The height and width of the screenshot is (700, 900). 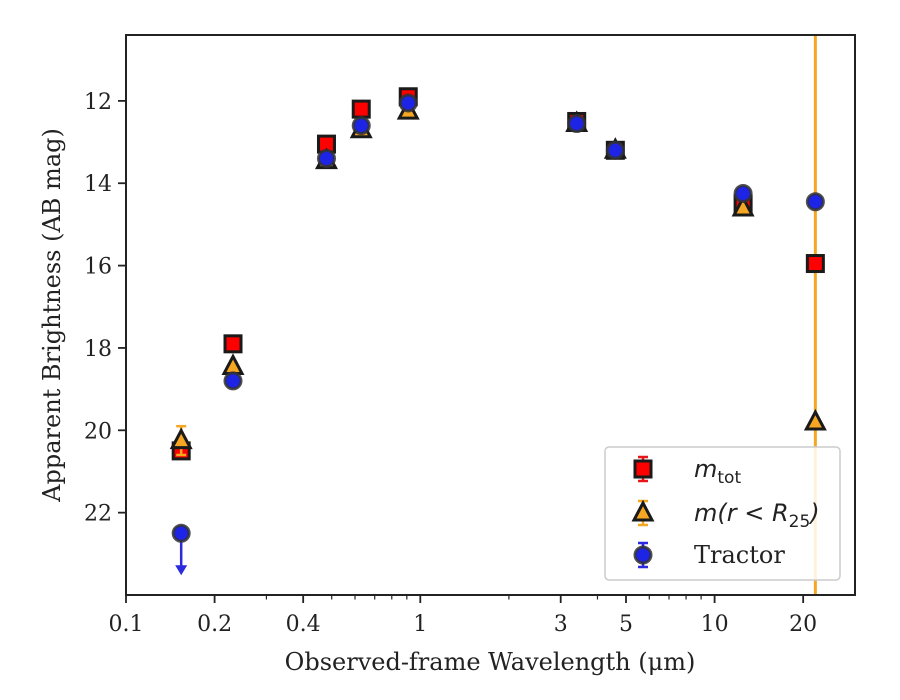 I want to click on y-tick-label: 20, so click(x=98, y=431).